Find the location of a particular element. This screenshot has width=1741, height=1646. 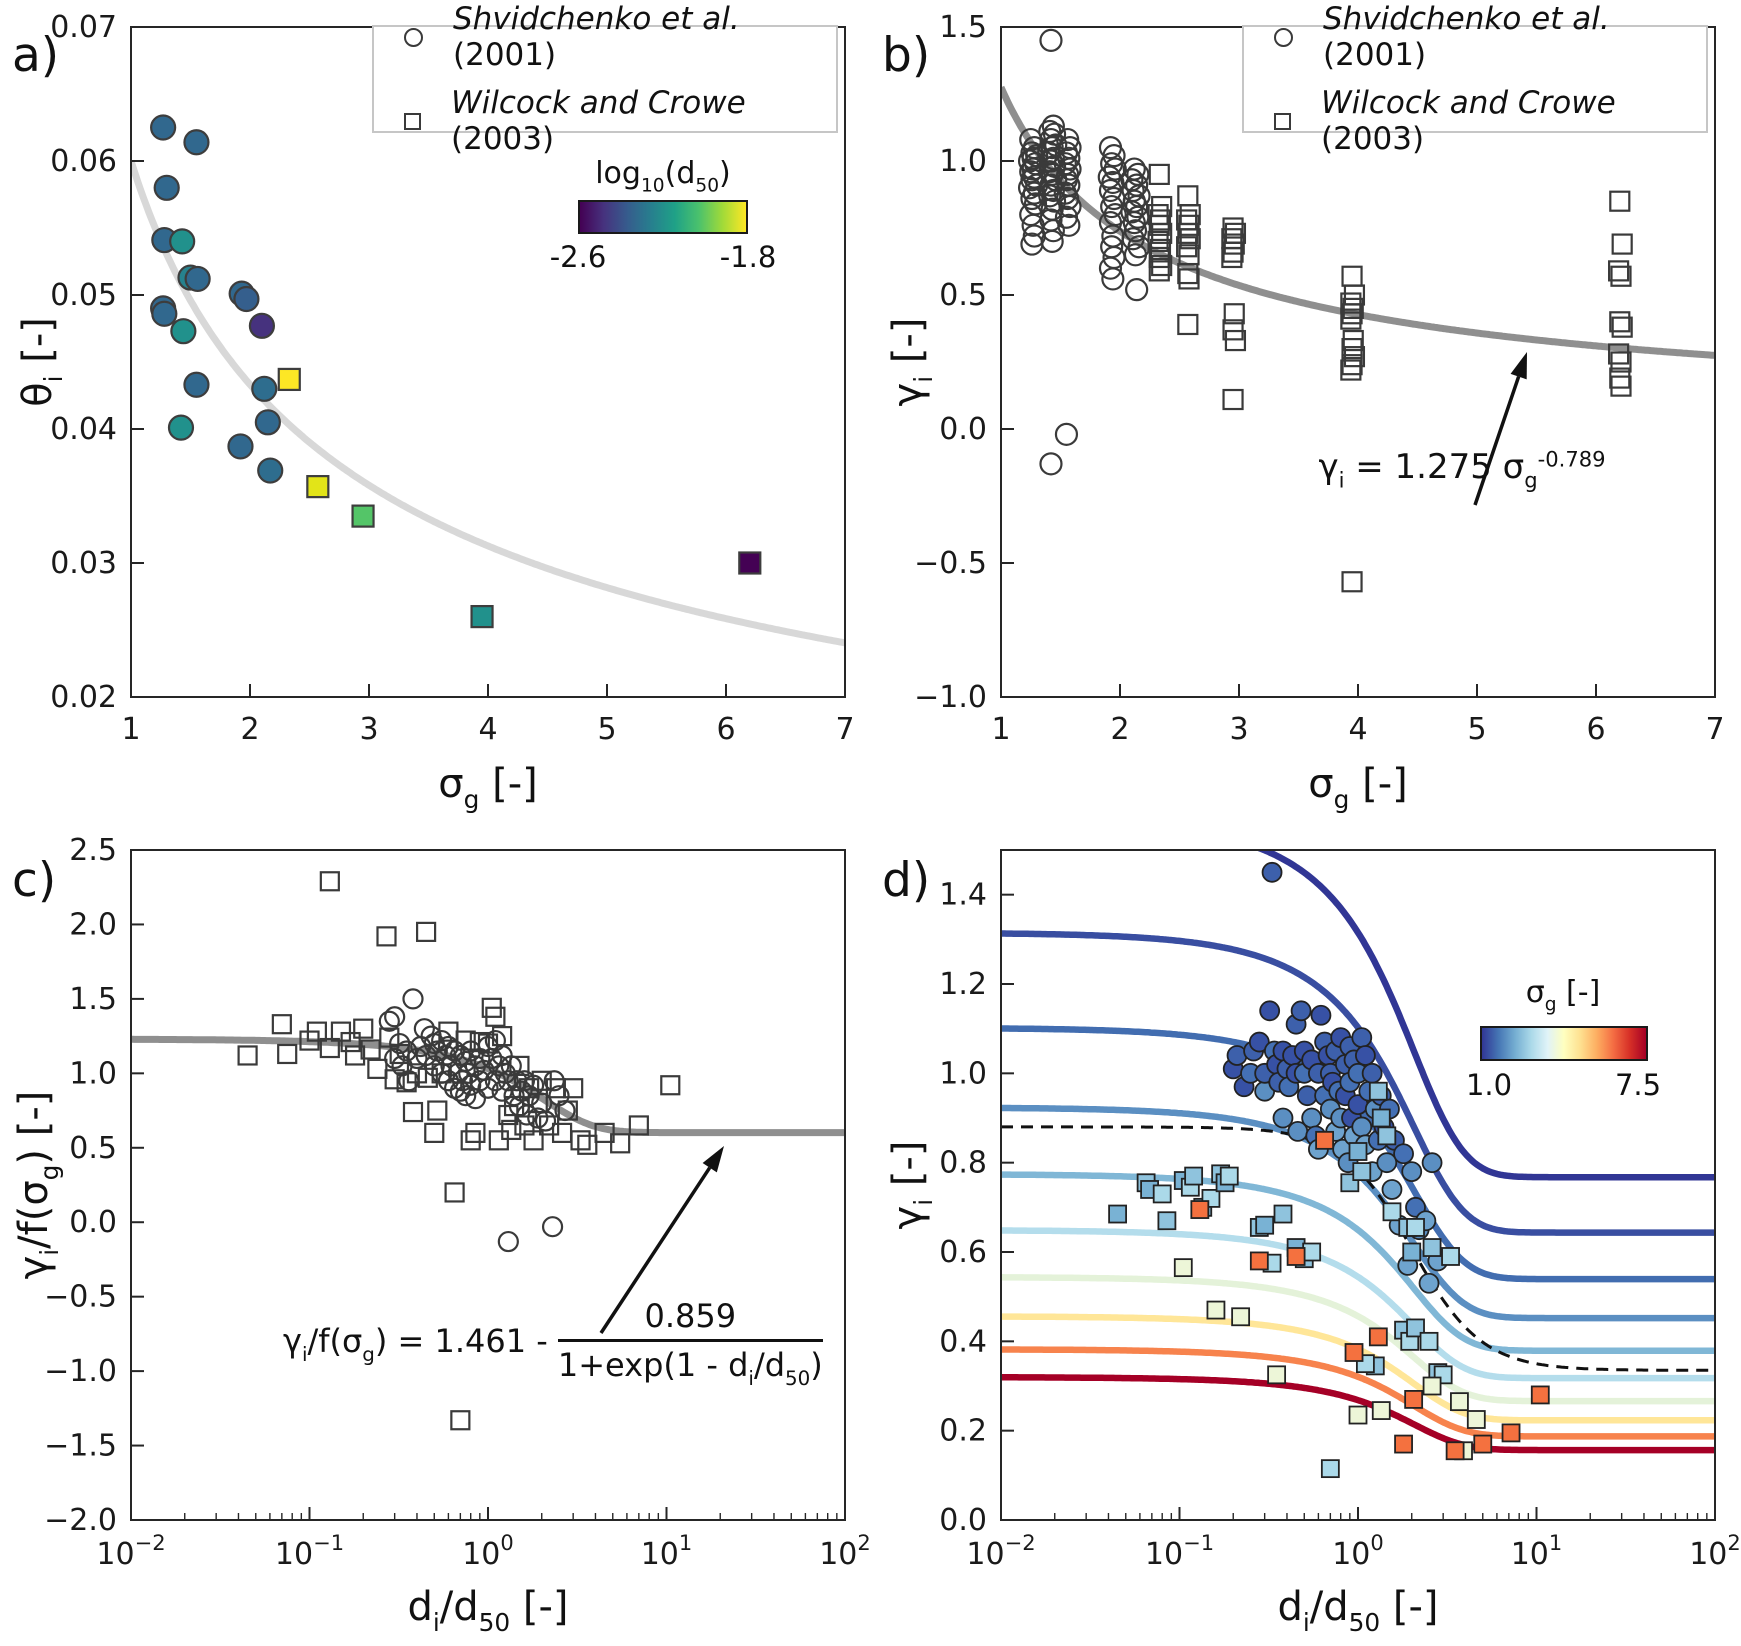

panel-a-series-wilcock-crowe-2003 is located at coordinates (519, 498).